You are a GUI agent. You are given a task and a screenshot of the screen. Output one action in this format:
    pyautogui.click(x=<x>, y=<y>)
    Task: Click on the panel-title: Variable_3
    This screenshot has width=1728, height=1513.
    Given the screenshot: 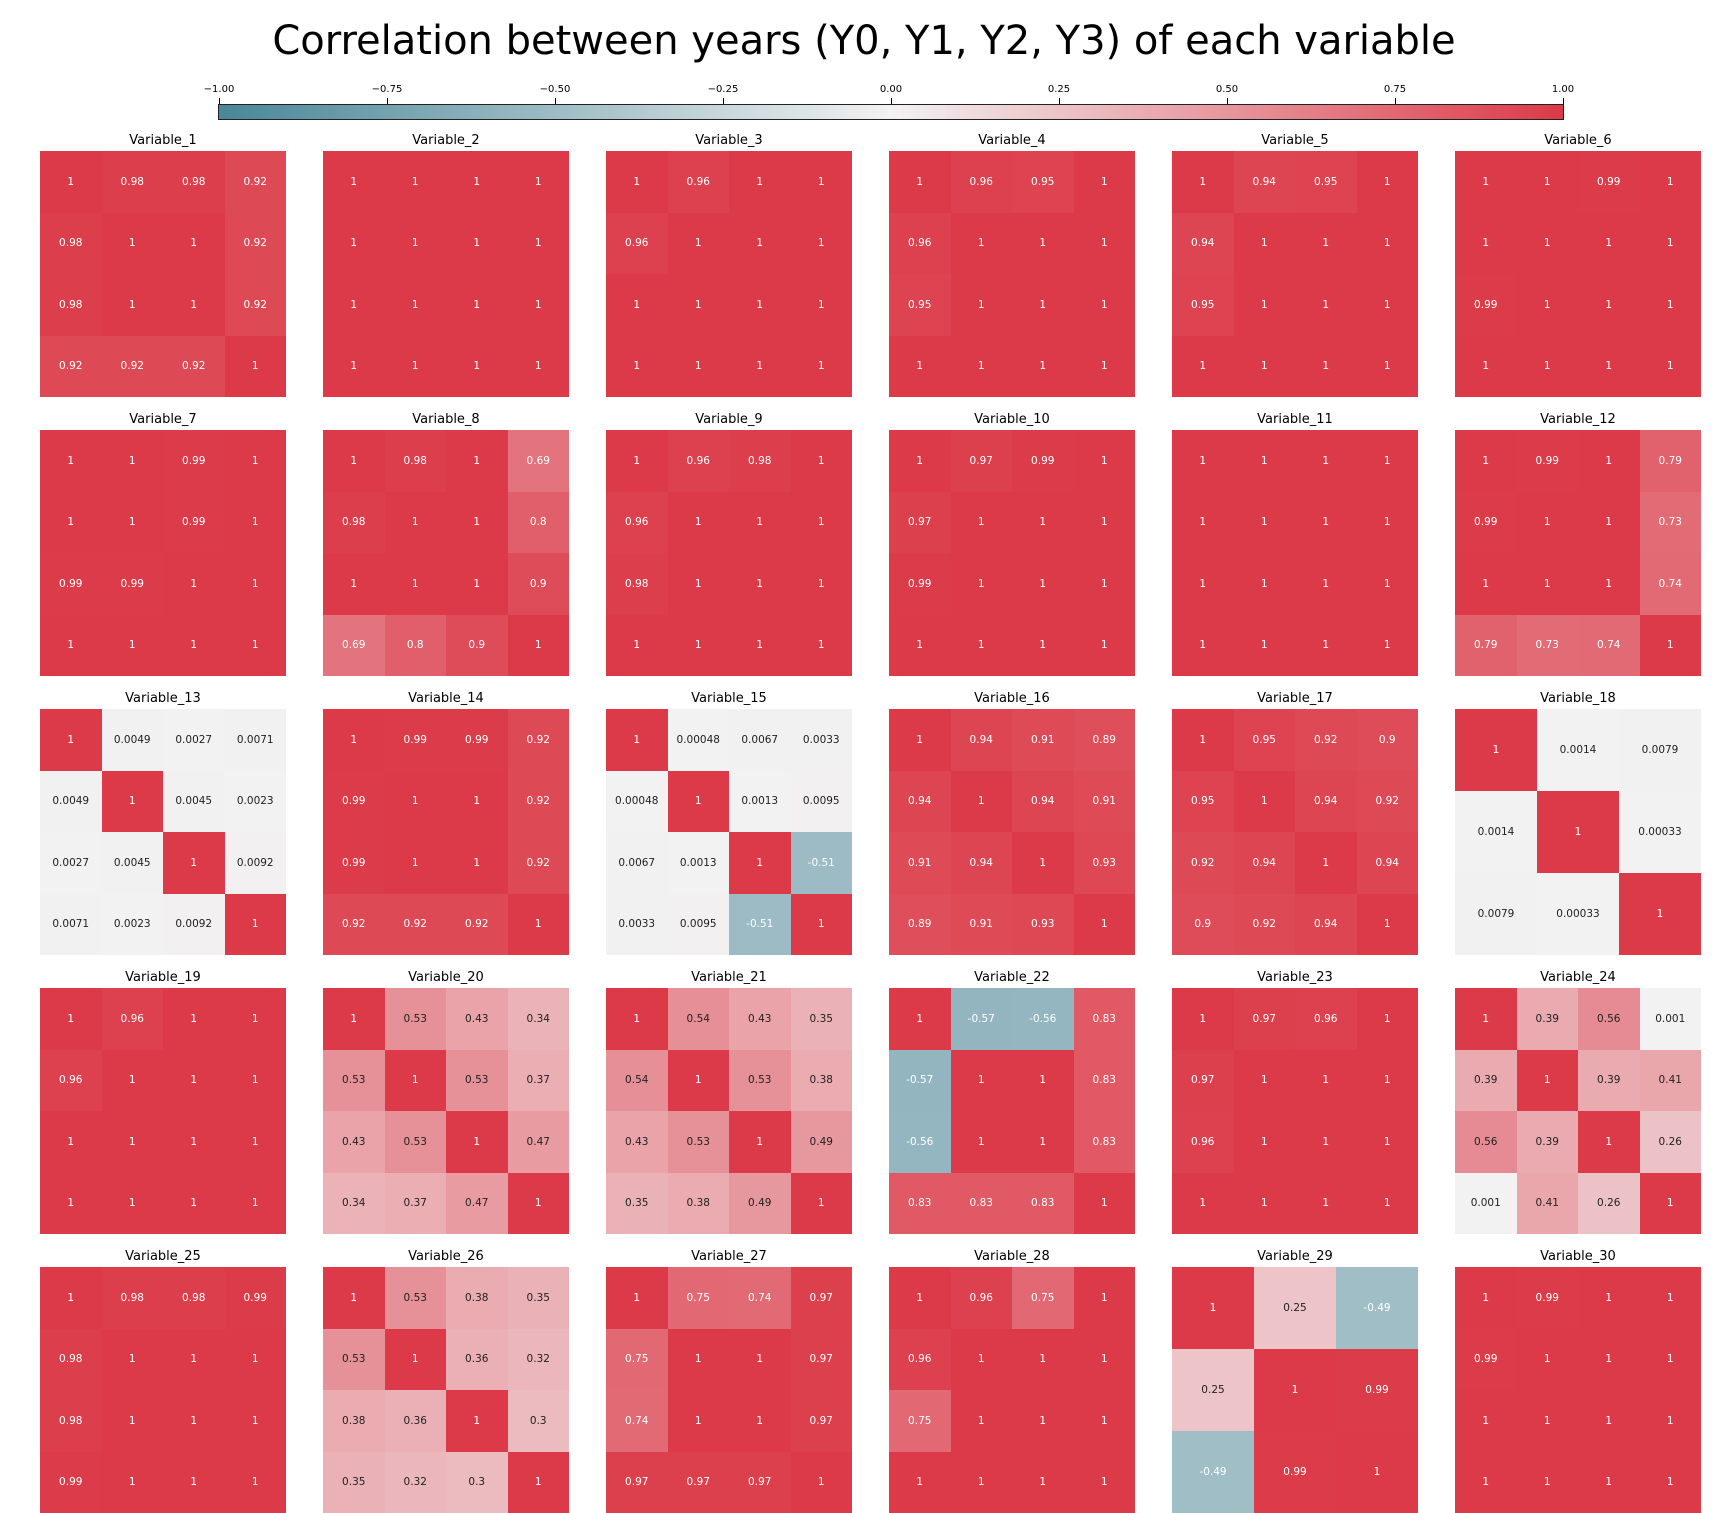 What is the action you would take?
    pyautogui.click(x=729, y=140)
    